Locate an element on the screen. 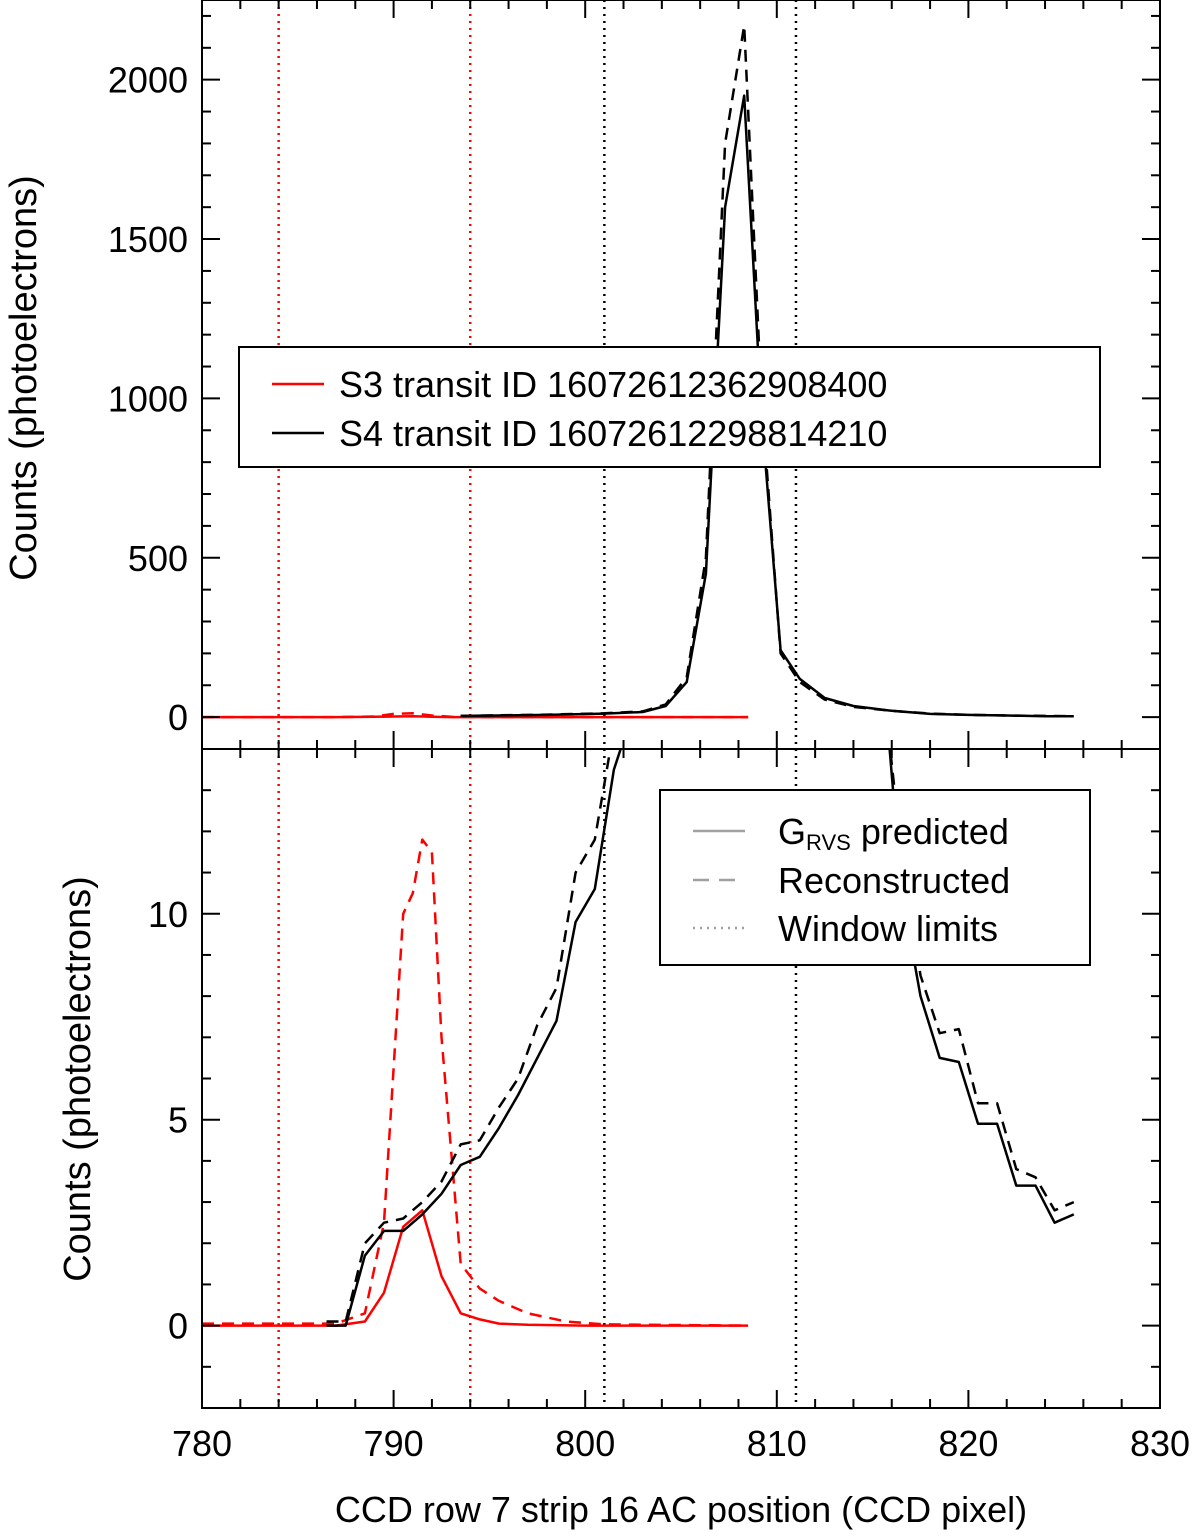 This screenshot has width=1200, height=1536. legend-s4-label: S4 transit ID 160726122988142​10 is located at coordinates (613, 433).